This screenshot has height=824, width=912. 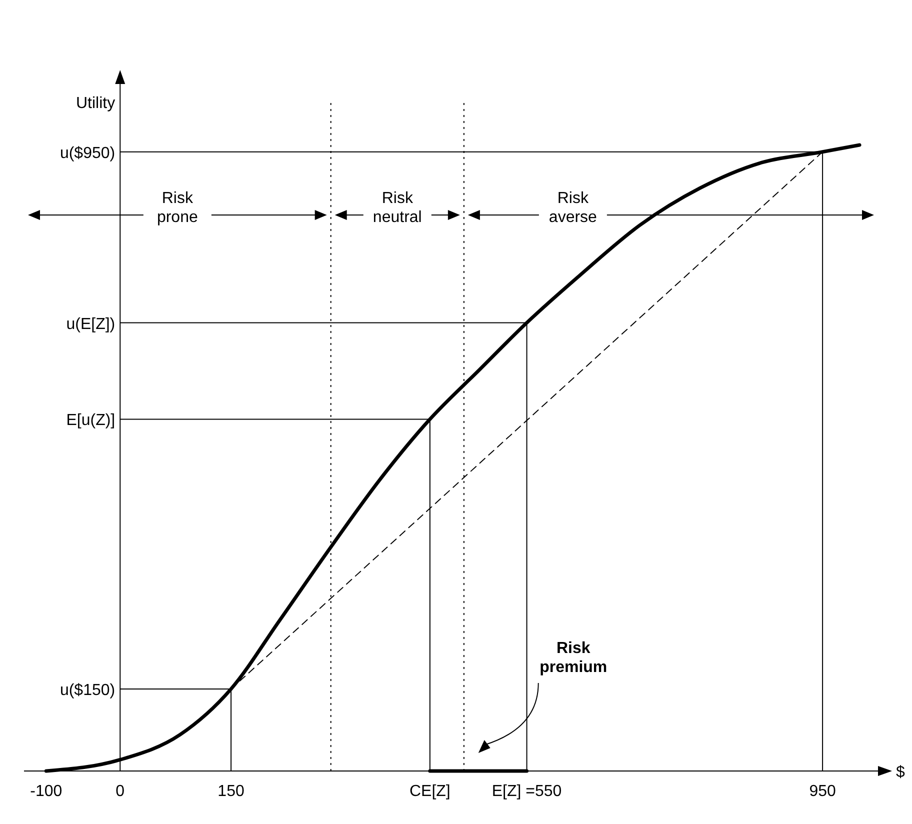 What do you see at coordinates (397, 208) in the screenshot?
I see `annotation: Risk neutral` at bounding box center [397, 208].